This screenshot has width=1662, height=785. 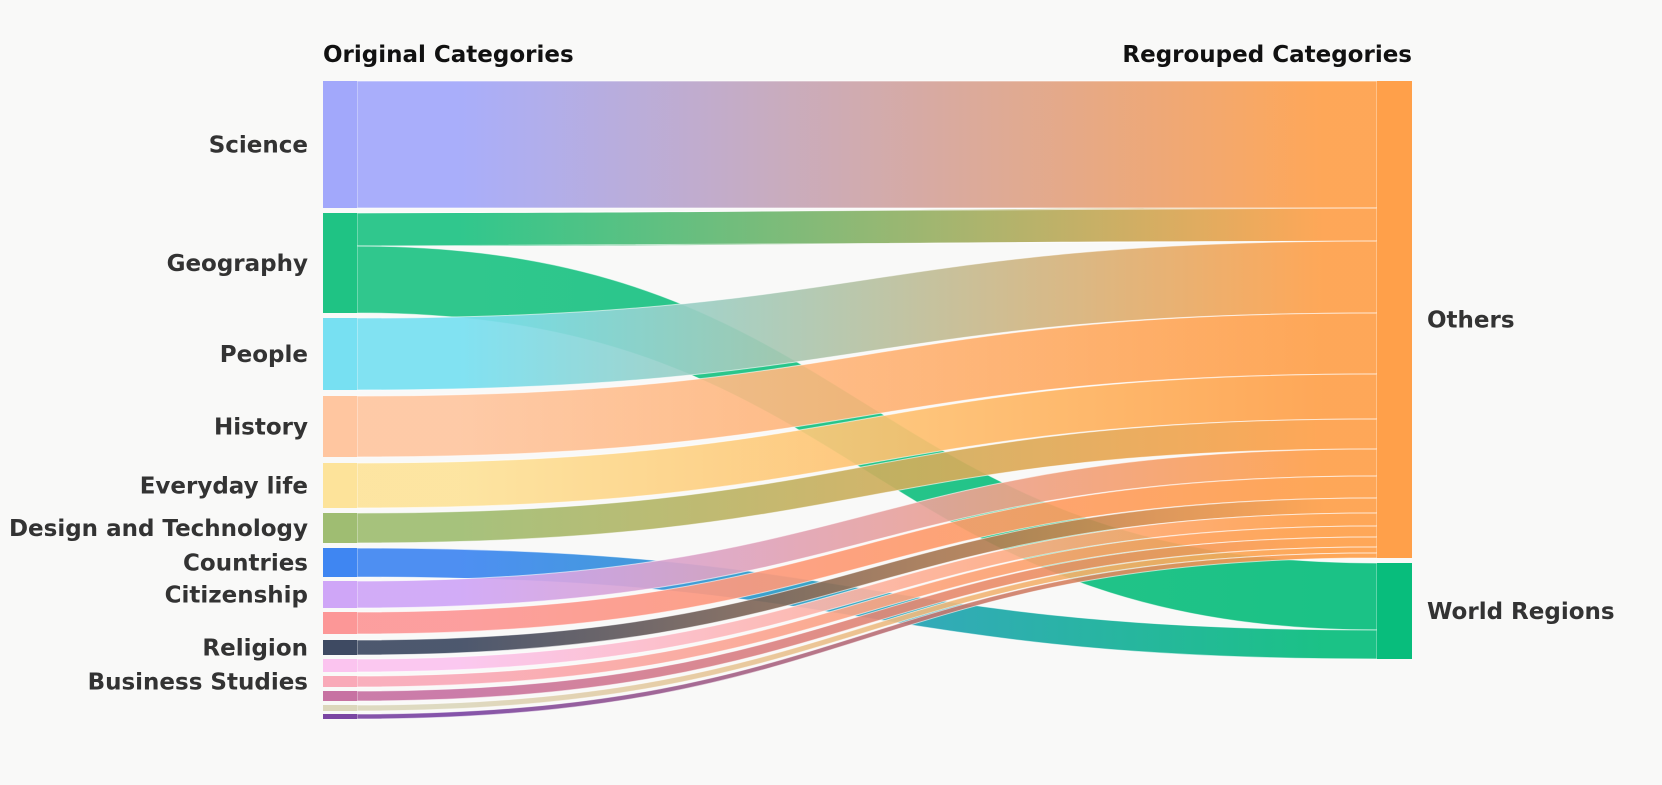 What do you see at coordinates (340, 426) in the screenshot?
I see `source-node-history` at bounding box center [340, 426].